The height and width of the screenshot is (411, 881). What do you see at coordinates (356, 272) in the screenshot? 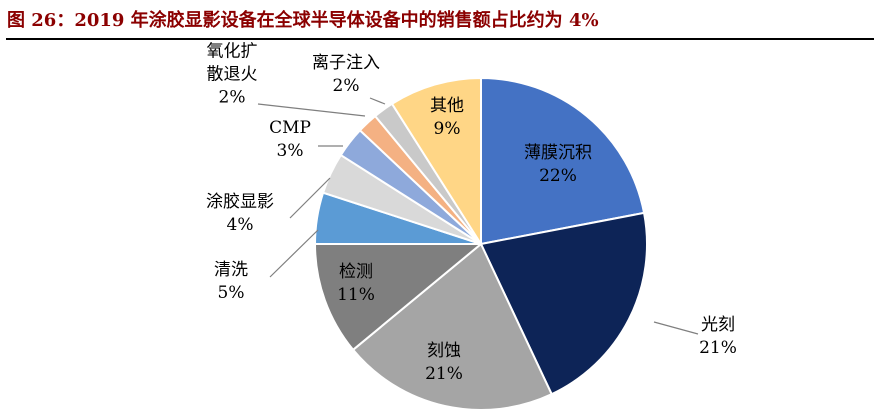
I see `pie-category-label: 检测` at bounding box center [356, 272].